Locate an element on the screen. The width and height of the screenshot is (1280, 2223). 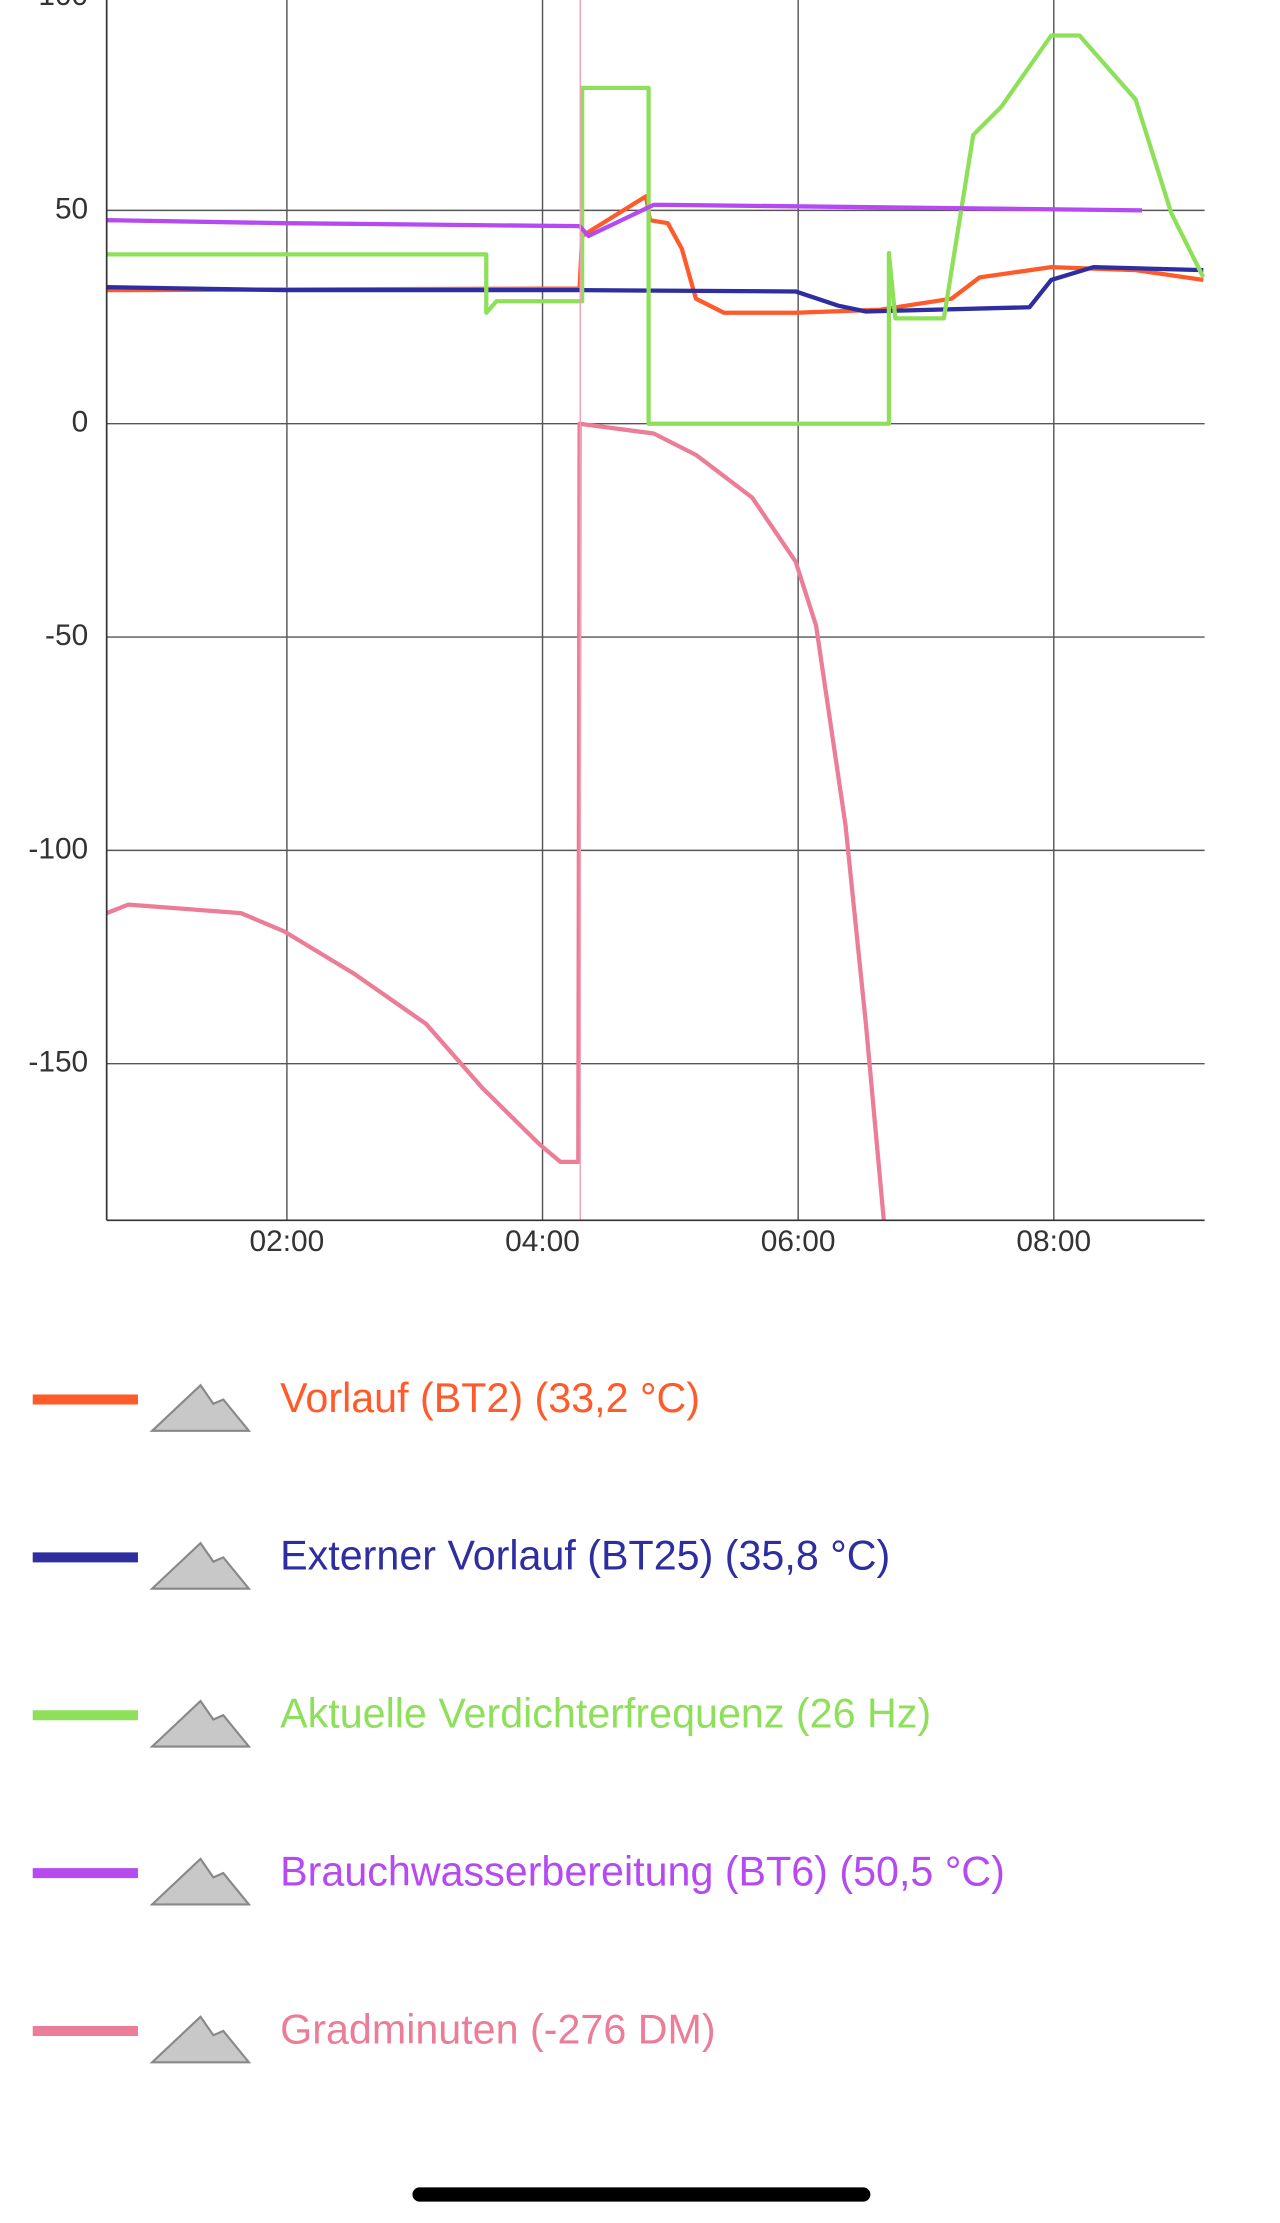
legend-label: Externer Vorlauf (BT25) (35,8 °C) is located at coordinates (585, 1556).